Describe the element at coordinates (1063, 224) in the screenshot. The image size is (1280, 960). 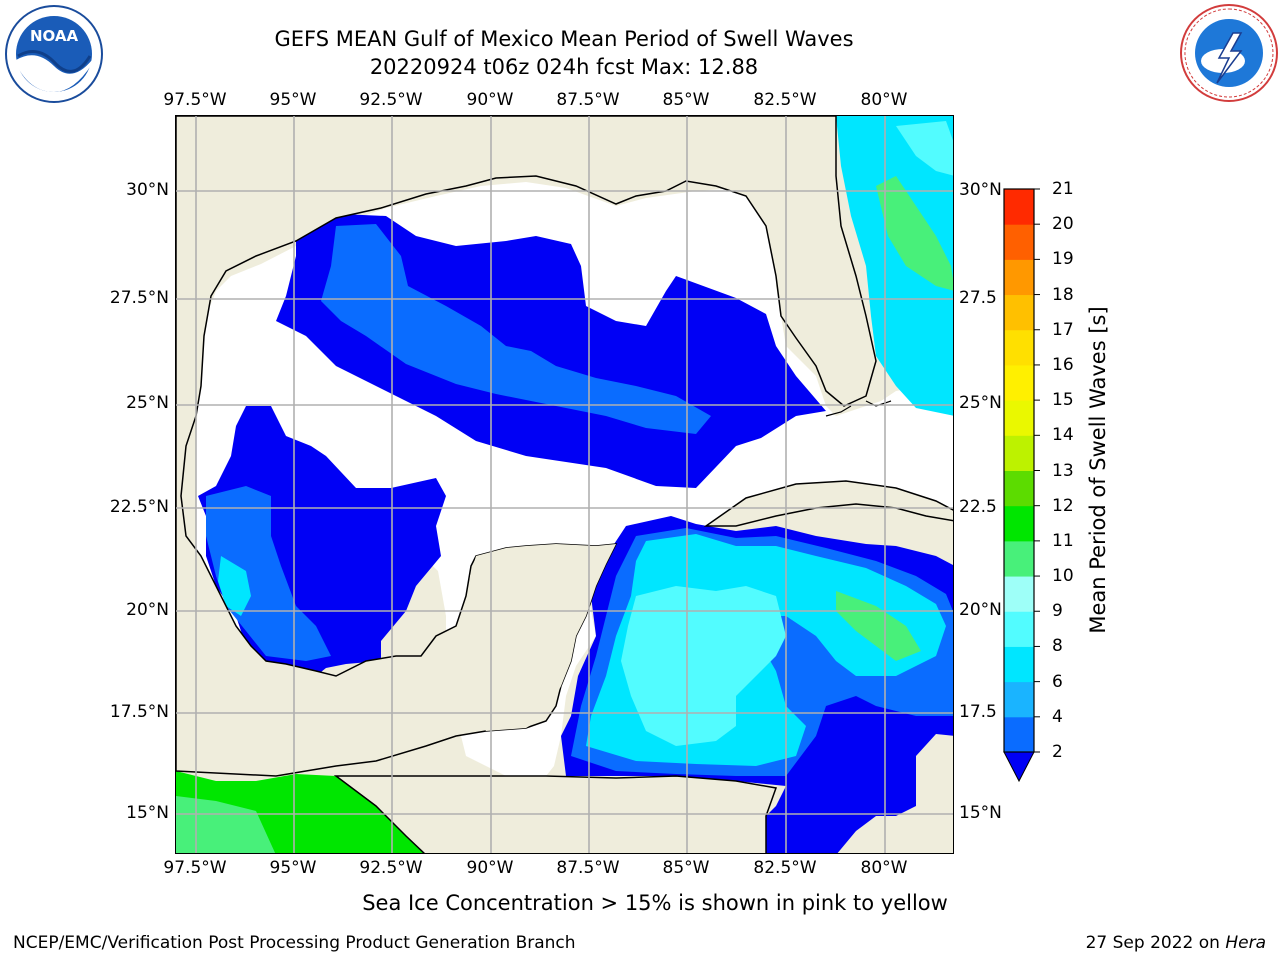
I see `colorbar-tick-label: 20` at that location.